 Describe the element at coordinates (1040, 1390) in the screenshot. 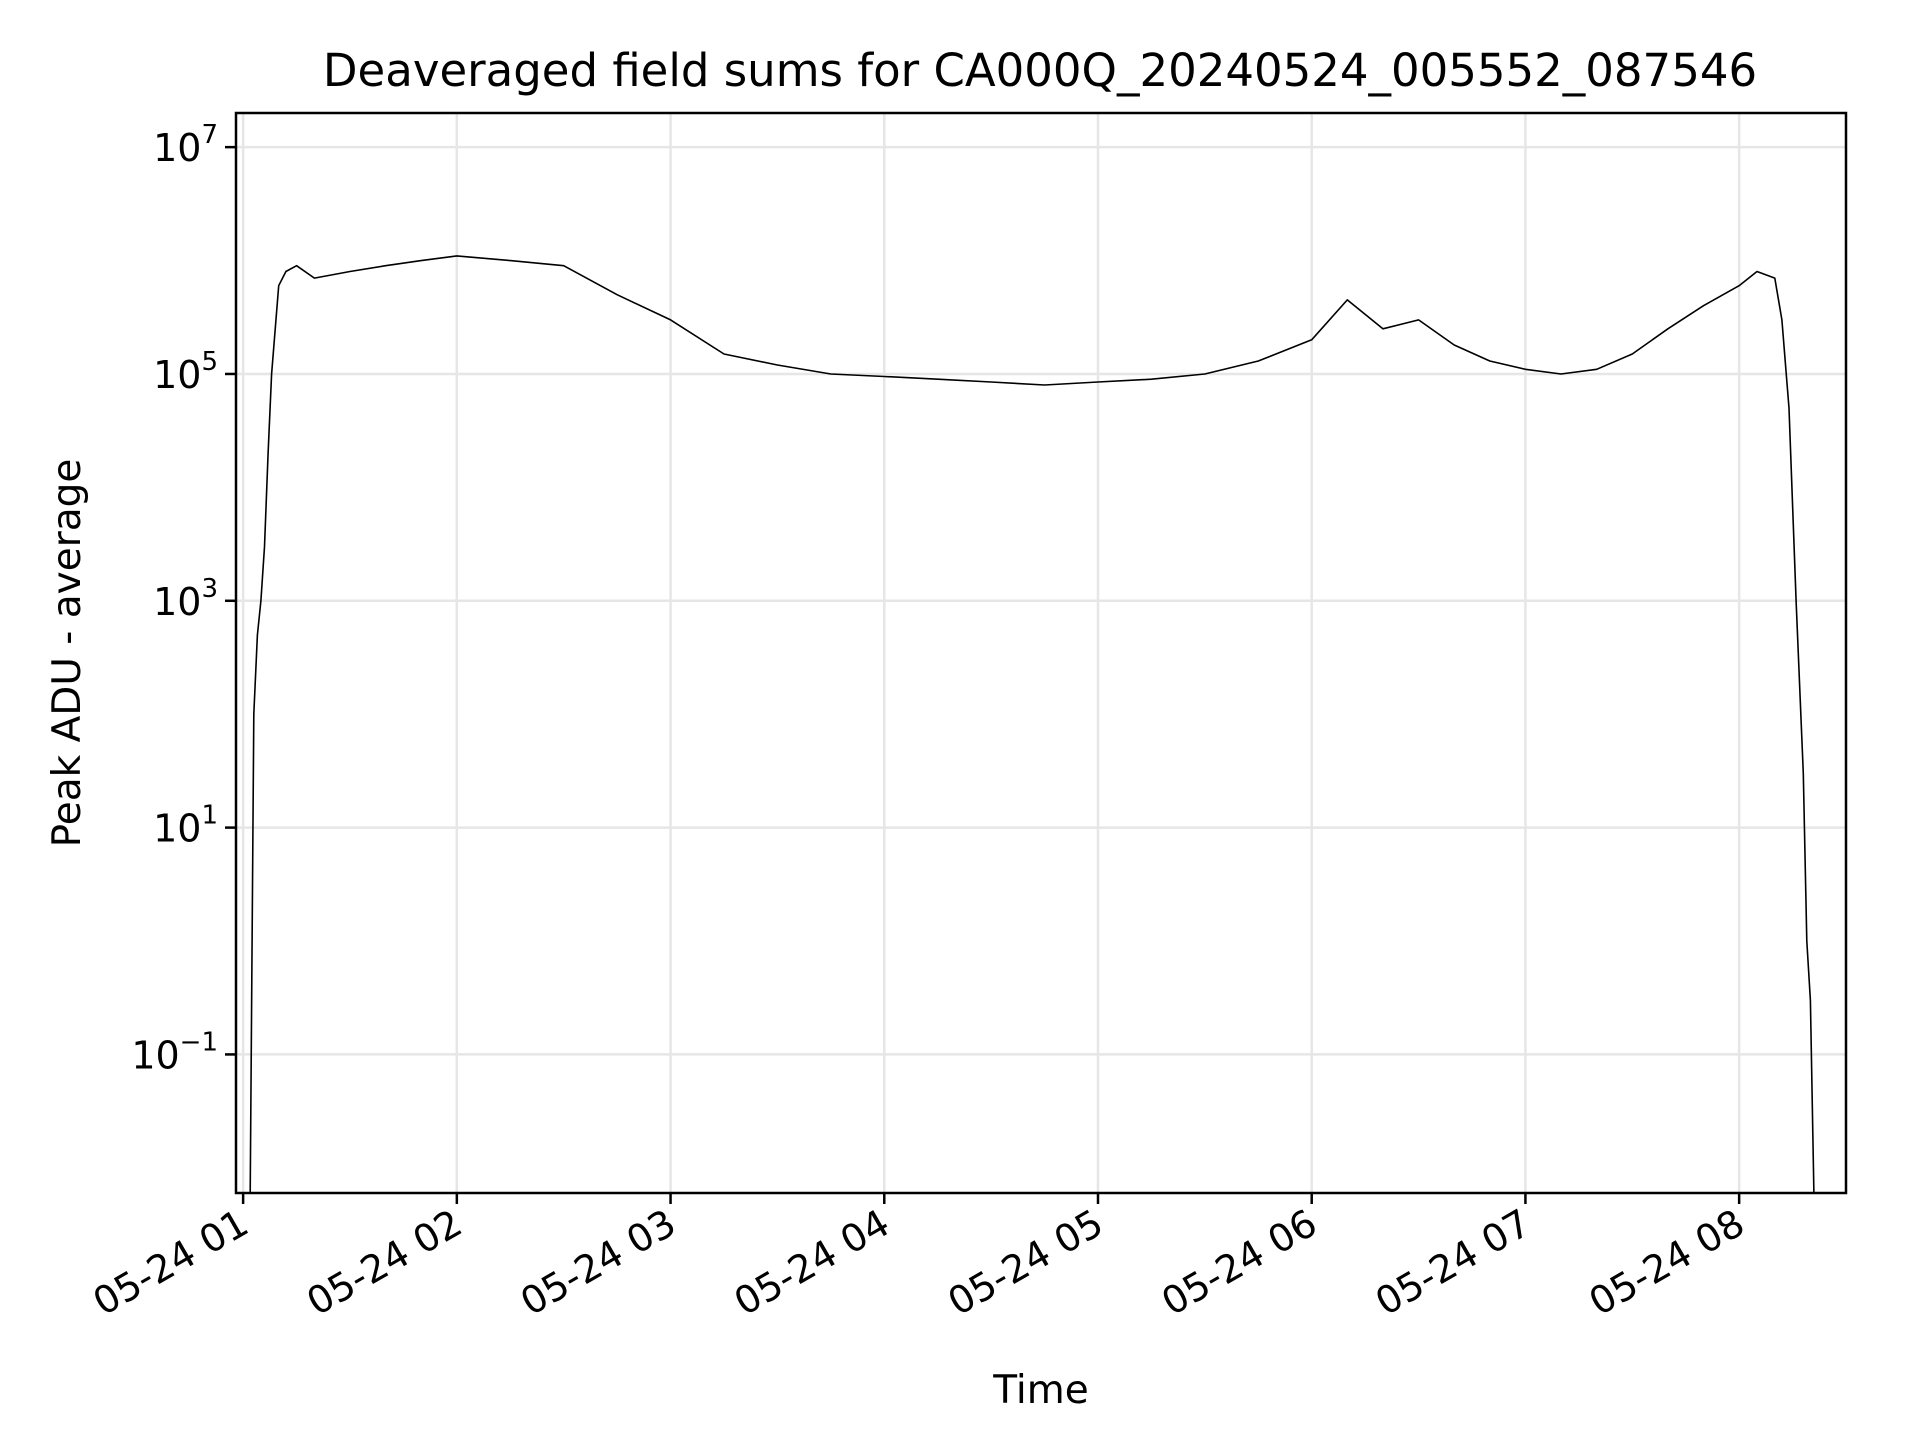

I see `x-axis-label: Time` at that location.